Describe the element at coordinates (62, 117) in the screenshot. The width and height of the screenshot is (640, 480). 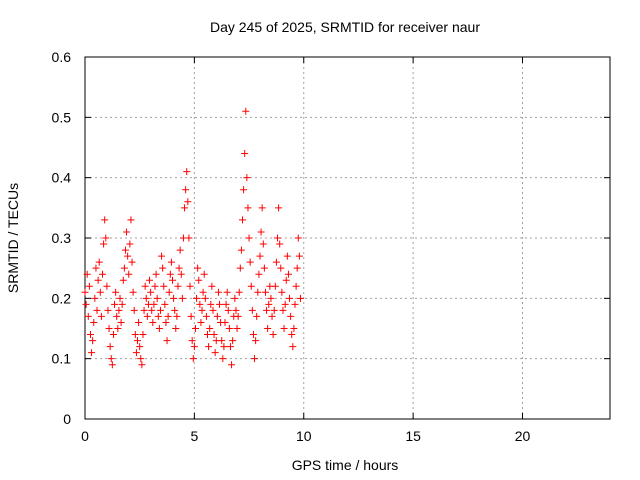
I see `y-tick-label: 0.5` at that location.